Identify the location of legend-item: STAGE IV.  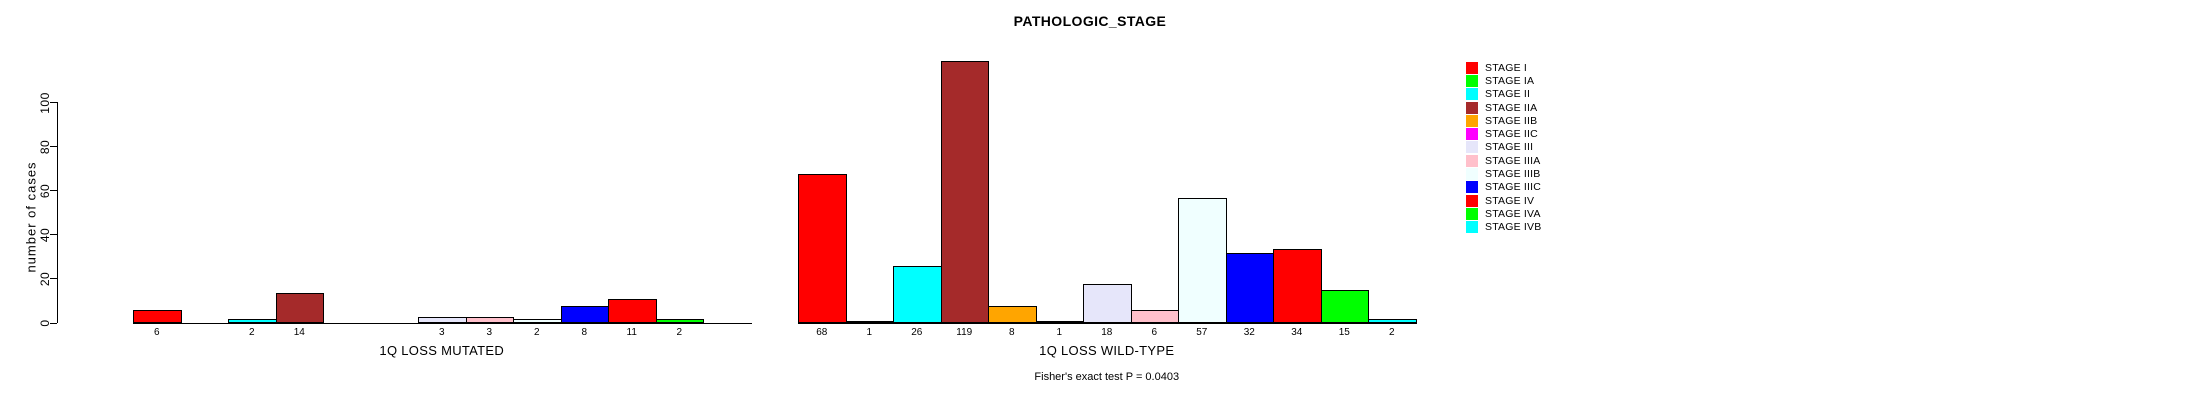
(1500, 200).